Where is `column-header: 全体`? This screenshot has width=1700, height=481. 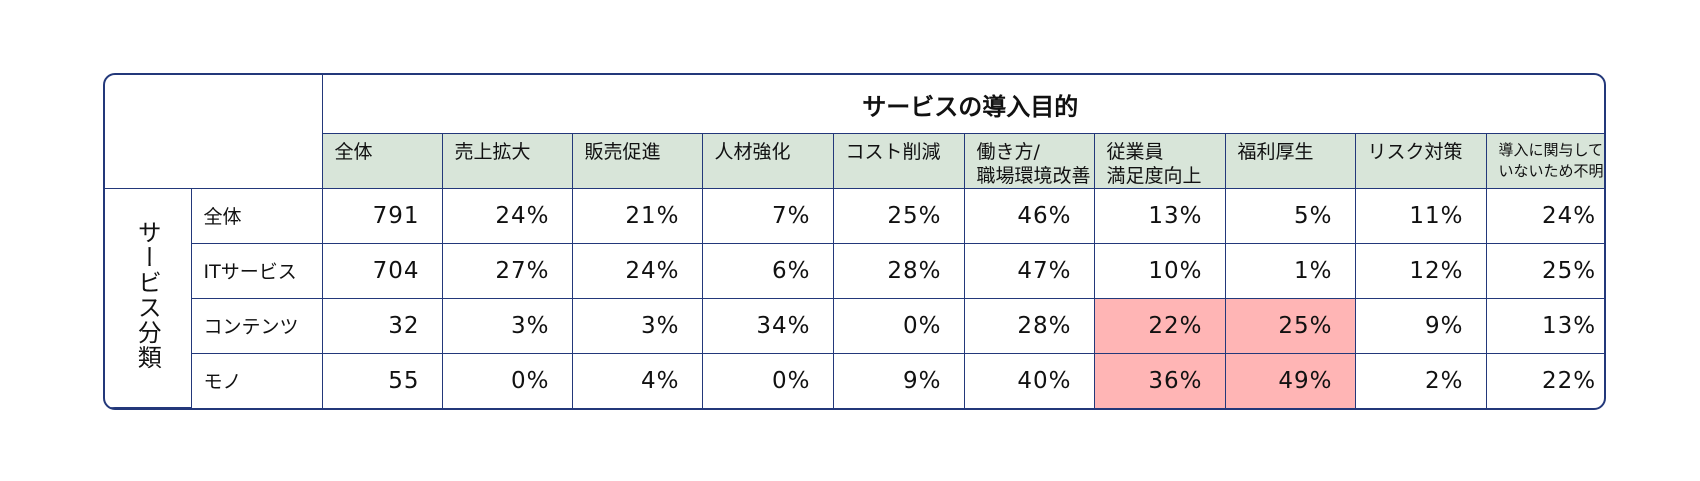
column-header: 全体 is located at coordinates (382, 161).